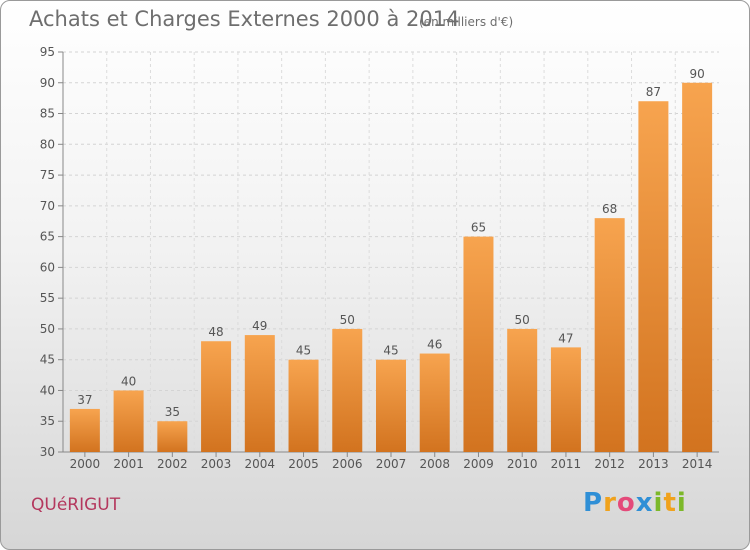 Image resolution: width=750 pixels, height=550 pixels. Describe the element at coordinates (47, 421) in the screenshot. I see `y-tick-label: 35` at that location.